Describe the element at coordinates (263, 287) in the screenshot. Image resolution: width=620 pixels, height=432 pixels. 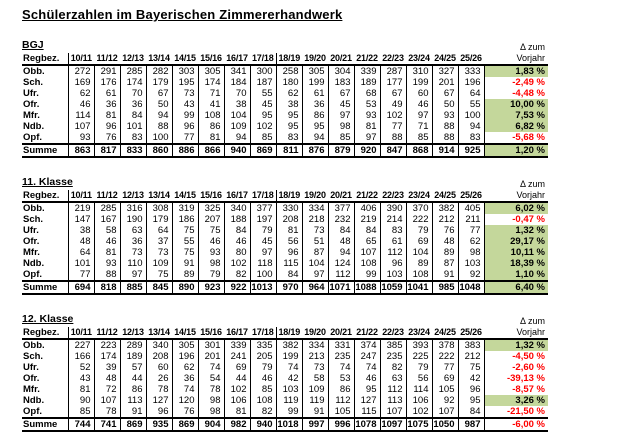
I see `value-cell: 1013` at that location.